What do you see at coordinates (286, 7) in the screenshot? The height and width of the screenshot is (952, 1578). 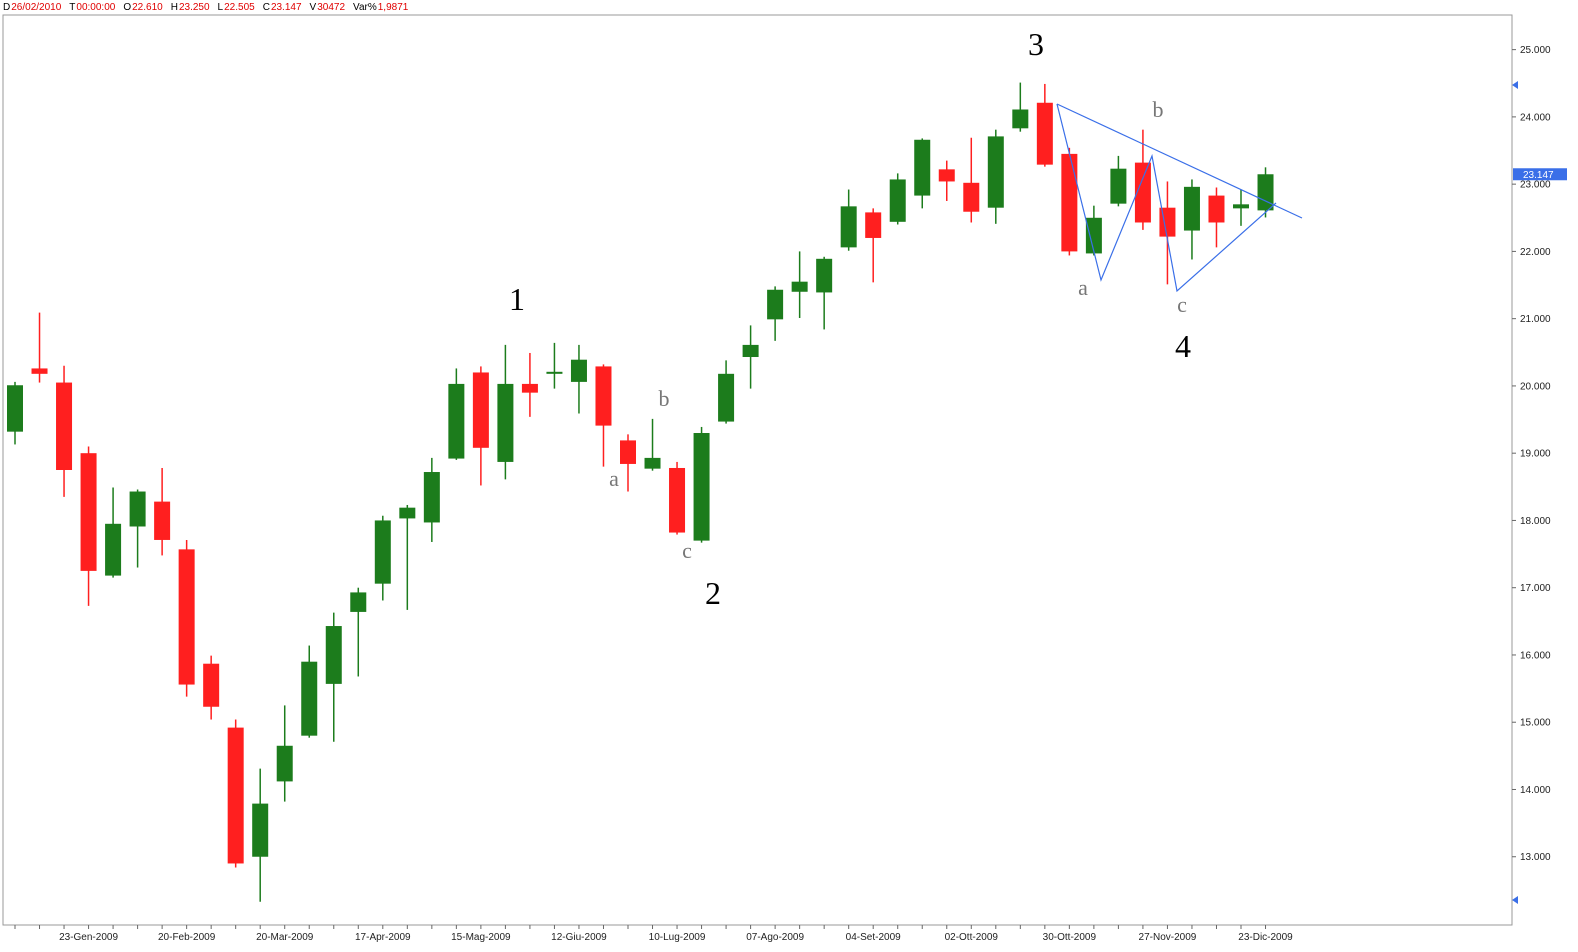 I see `header-value: 23.147` at bounding box center [286, 7].